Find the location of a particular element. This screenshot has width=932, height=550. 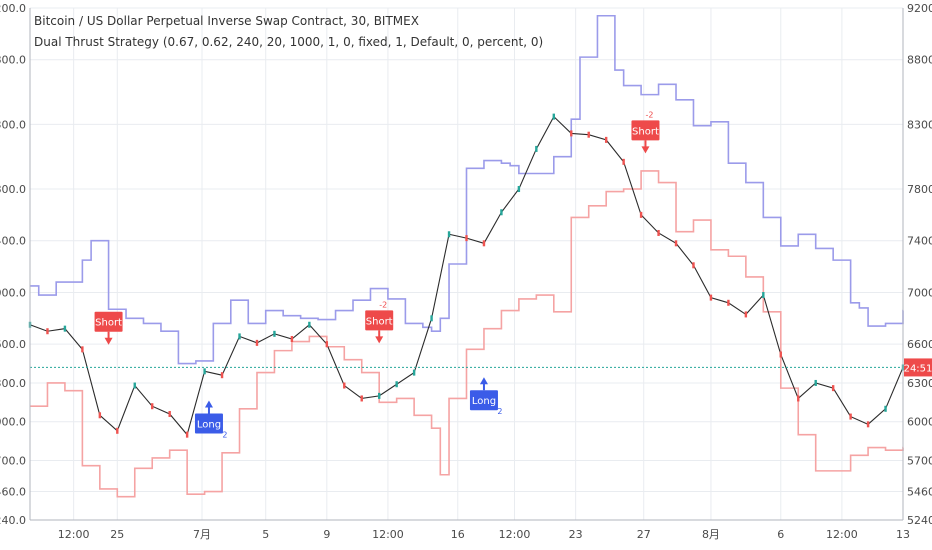

y-tick-label-right: 6000.0 is located at coordinates (919, 422).